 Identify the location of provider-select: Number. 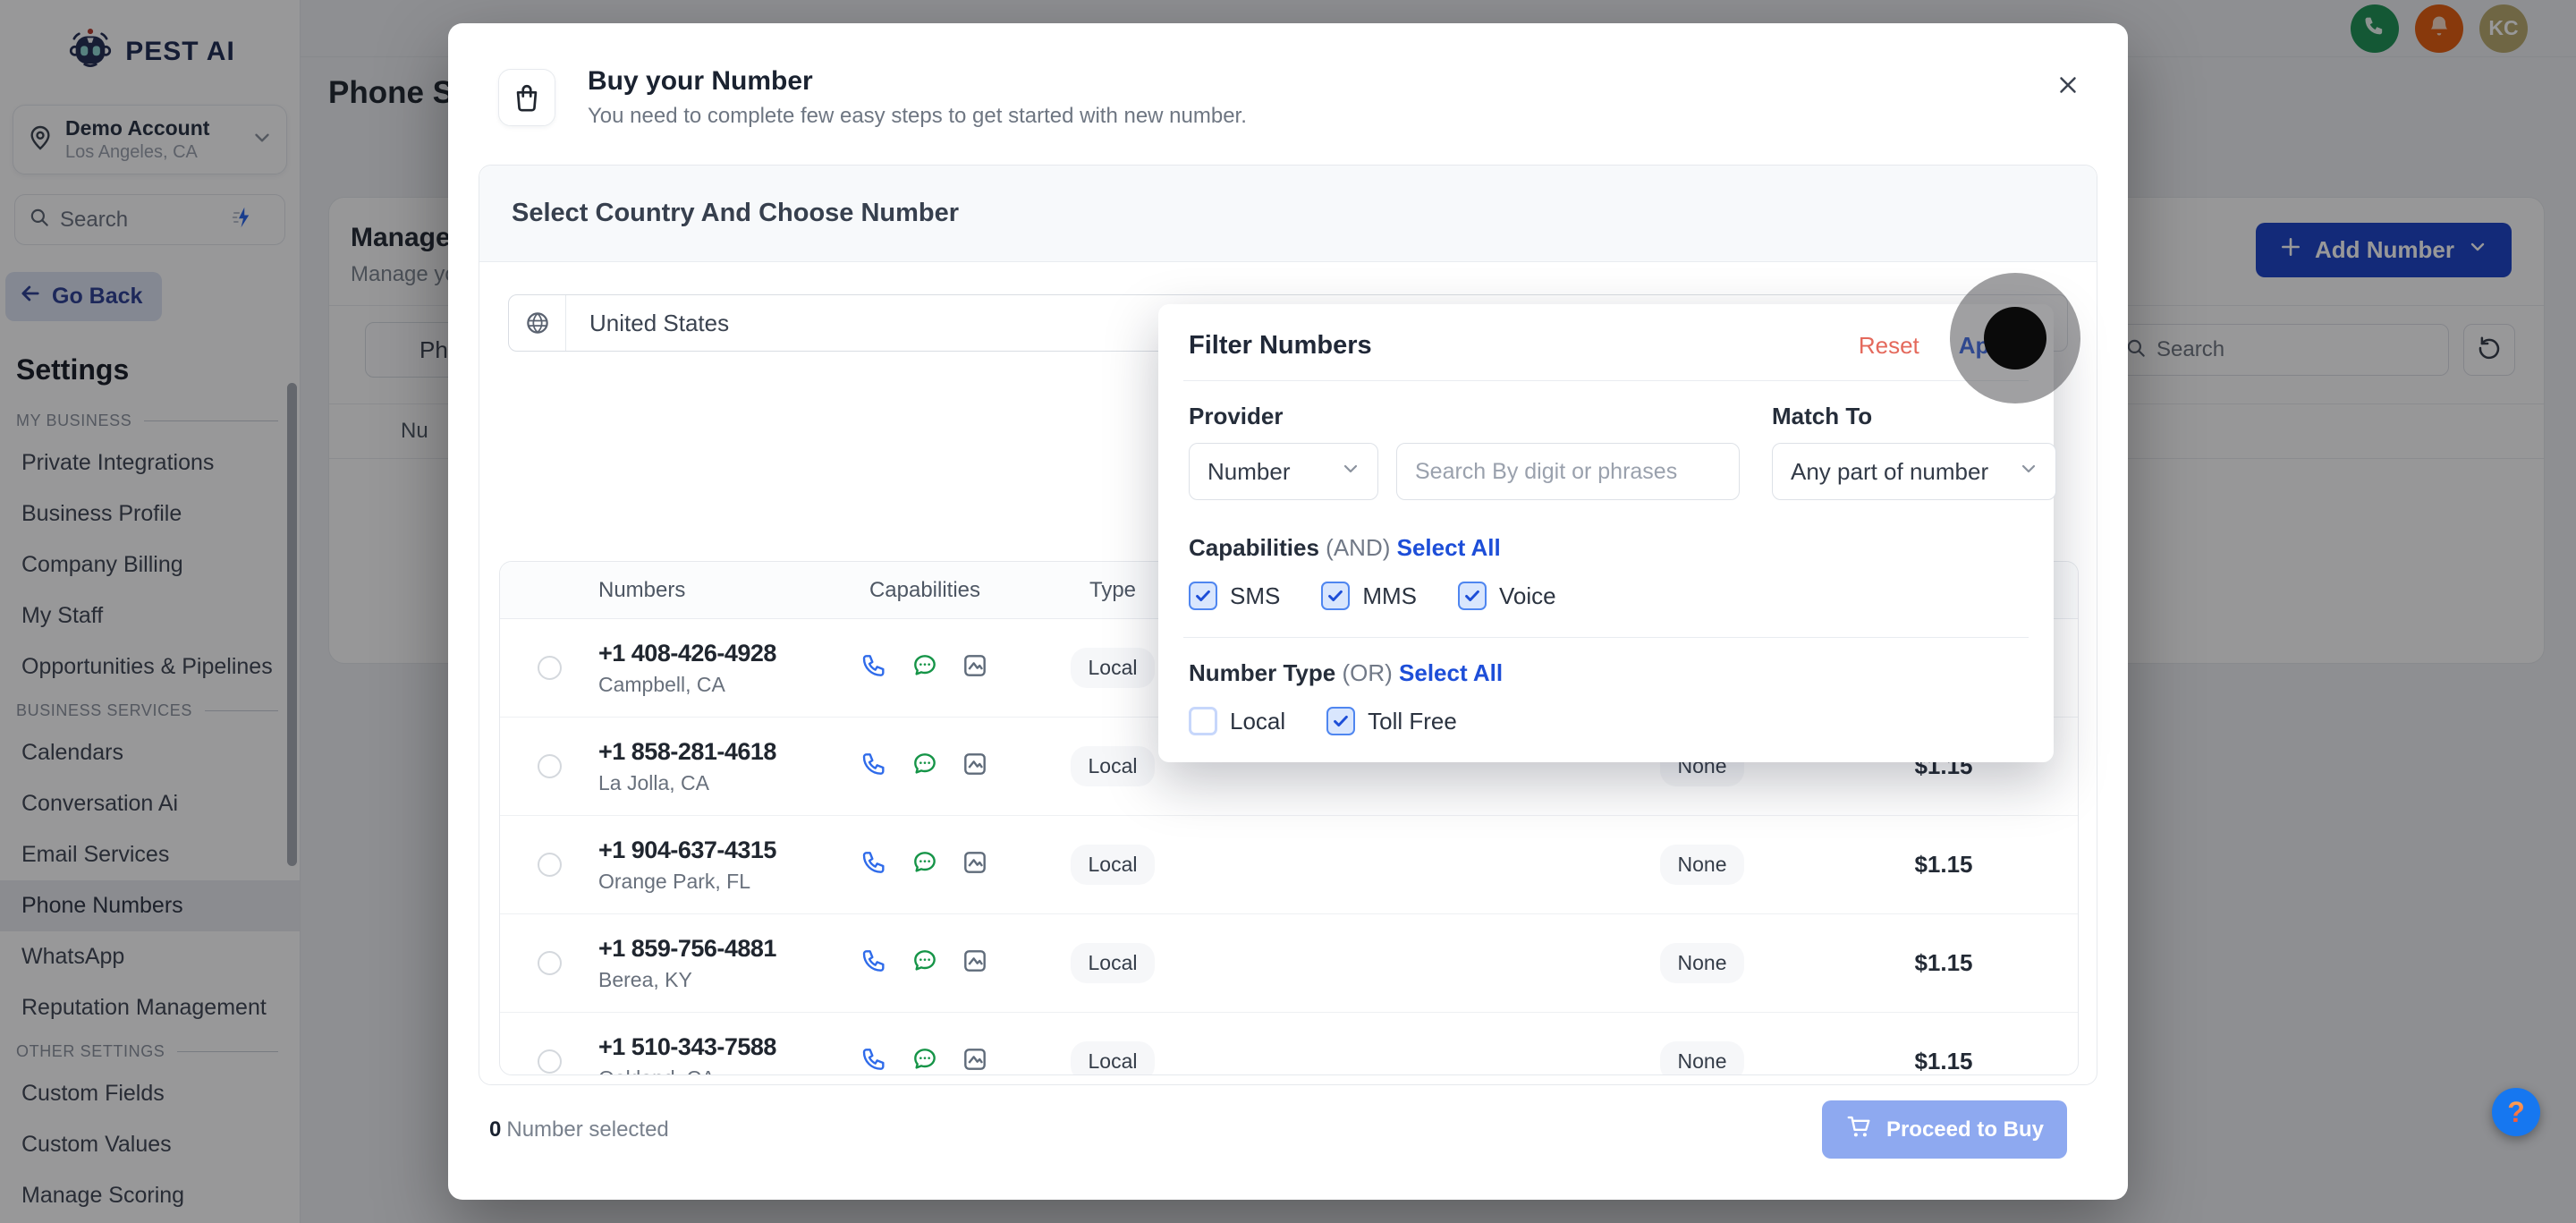
(1283, 471).